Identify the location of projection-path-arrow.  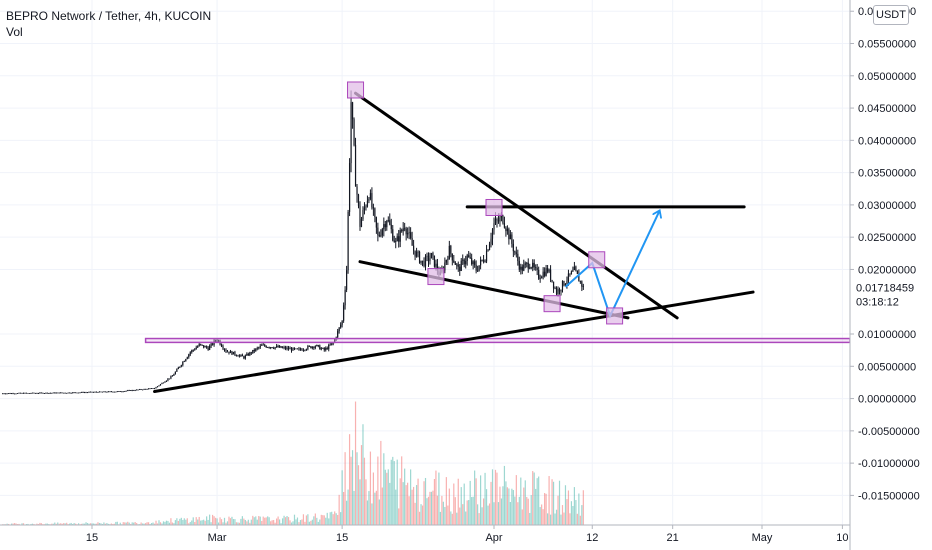
(611, 265).